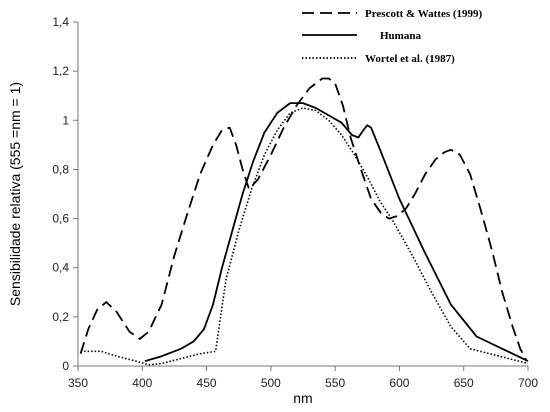 The height and width of the screenshot is (412, 550). Describe the element at coordinates (464, 383) in the screenshot. I see `x-tick-label: 650` at that location.